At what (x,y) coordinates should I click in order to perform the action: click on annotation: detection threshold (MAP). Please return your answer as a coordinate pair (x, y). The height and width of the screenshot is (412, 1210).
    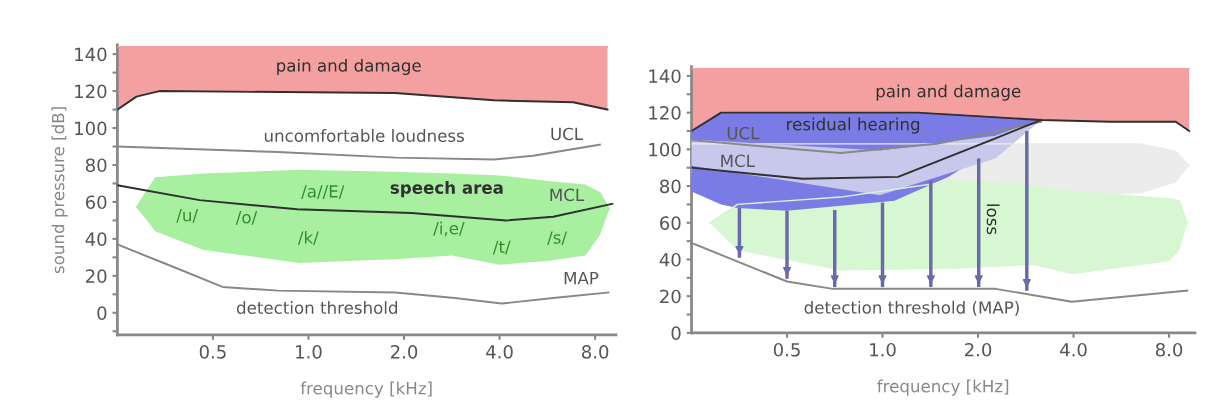
    Looking at the image, I should click on (911, 308).